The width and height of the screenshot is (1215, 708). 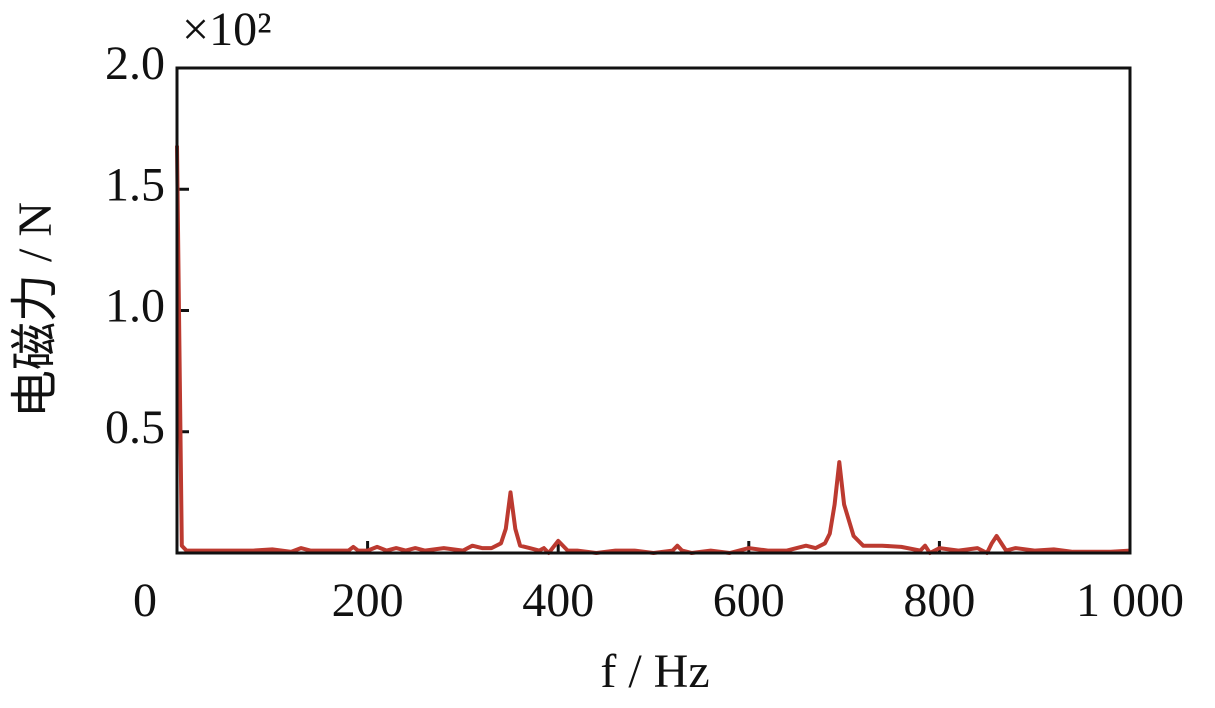 What do you see at coordinates (368, 600) in the screenshot?
I see `x-tick-label: 200` at bounding box center [368, 600].